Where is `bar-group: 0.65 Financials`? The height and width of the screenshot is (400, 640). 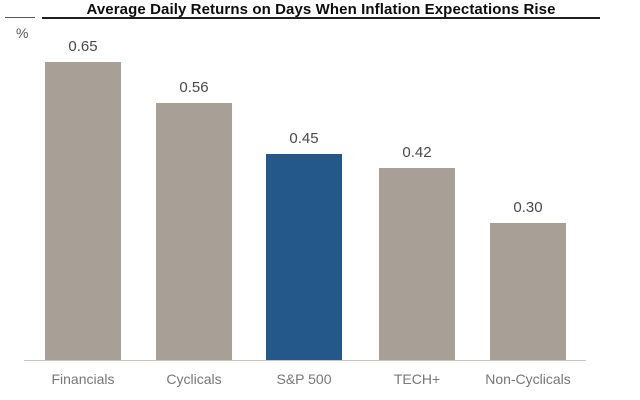
bar-group: 0.65 Financials is located at coordinates (83, 200).